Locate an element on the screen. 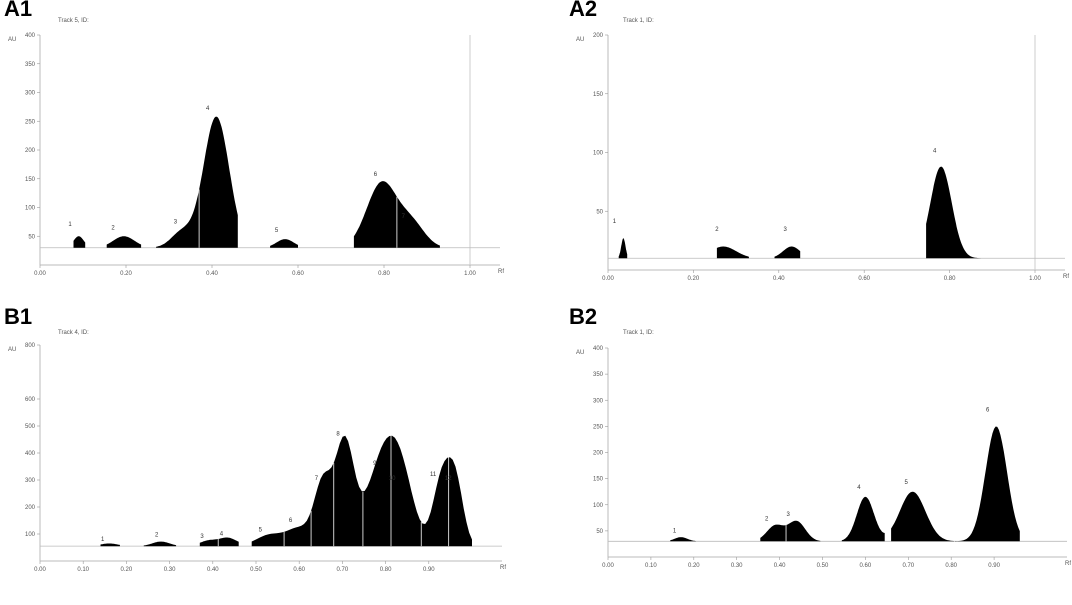 Image resolution: width=1072 pixels, height=605 pixels. y-tick-label: 500 is located at coordinates (30, 427).